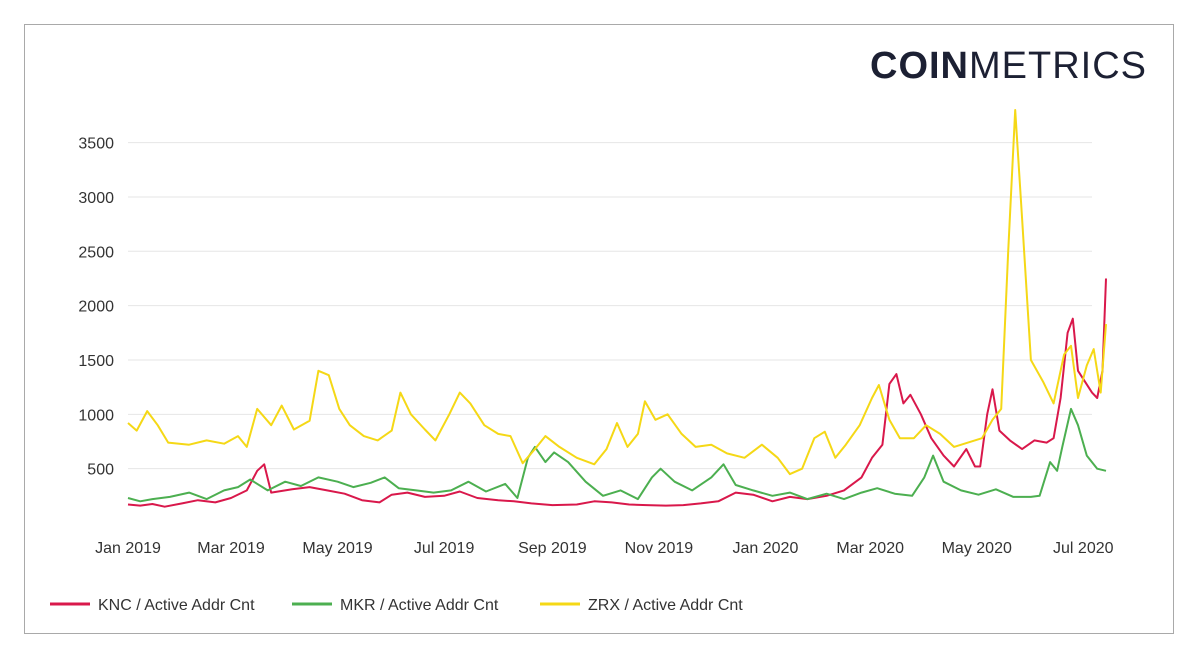  I want to click on logo-bold-text: COIN, so click(919, 66).